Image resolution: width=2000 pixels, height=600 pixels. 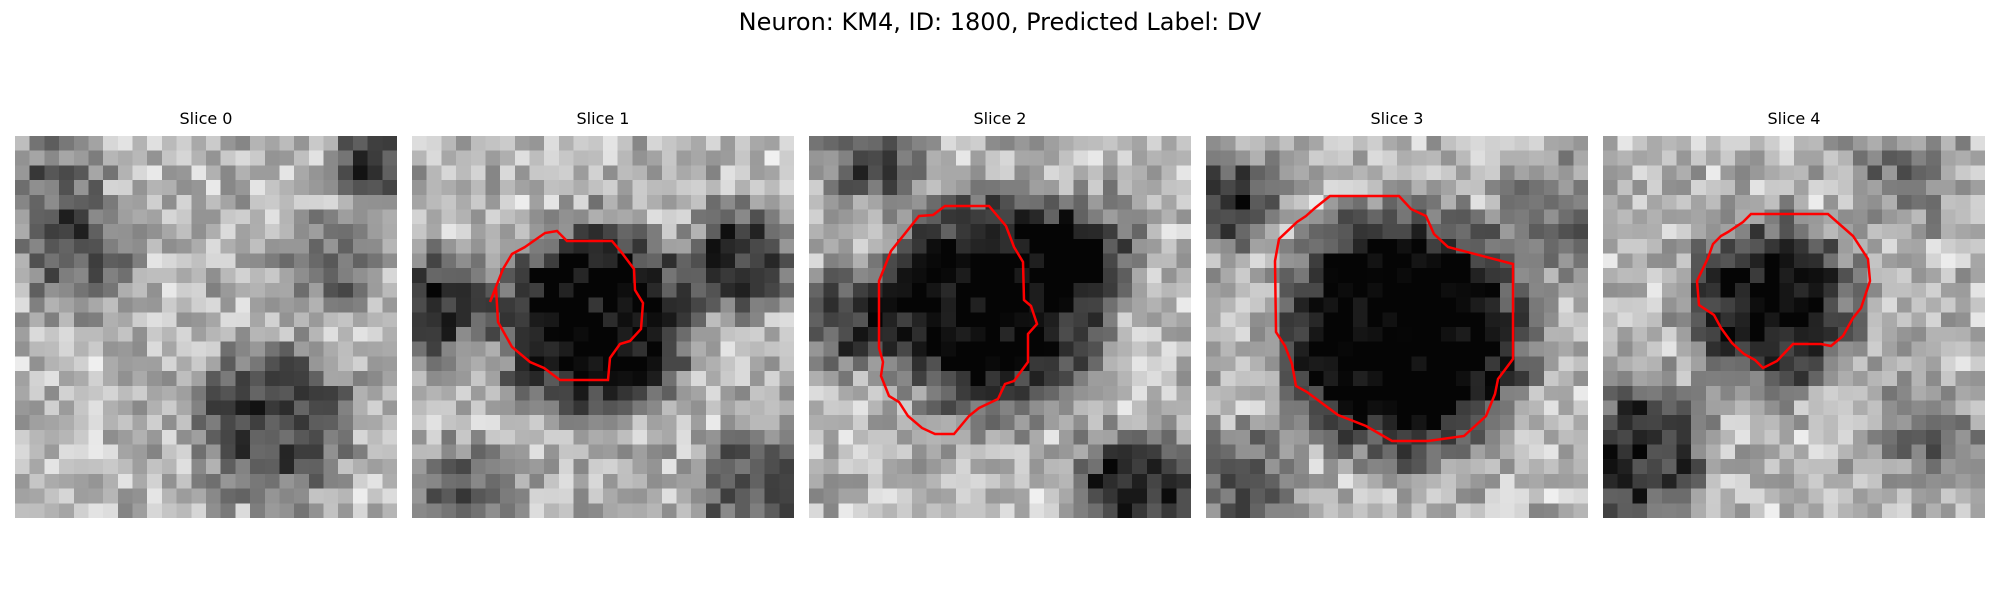 What do you see at coordinates (206, 118) in the screenshot?
I see `slice-title: Slice 0` at bounding box center [206, 118].